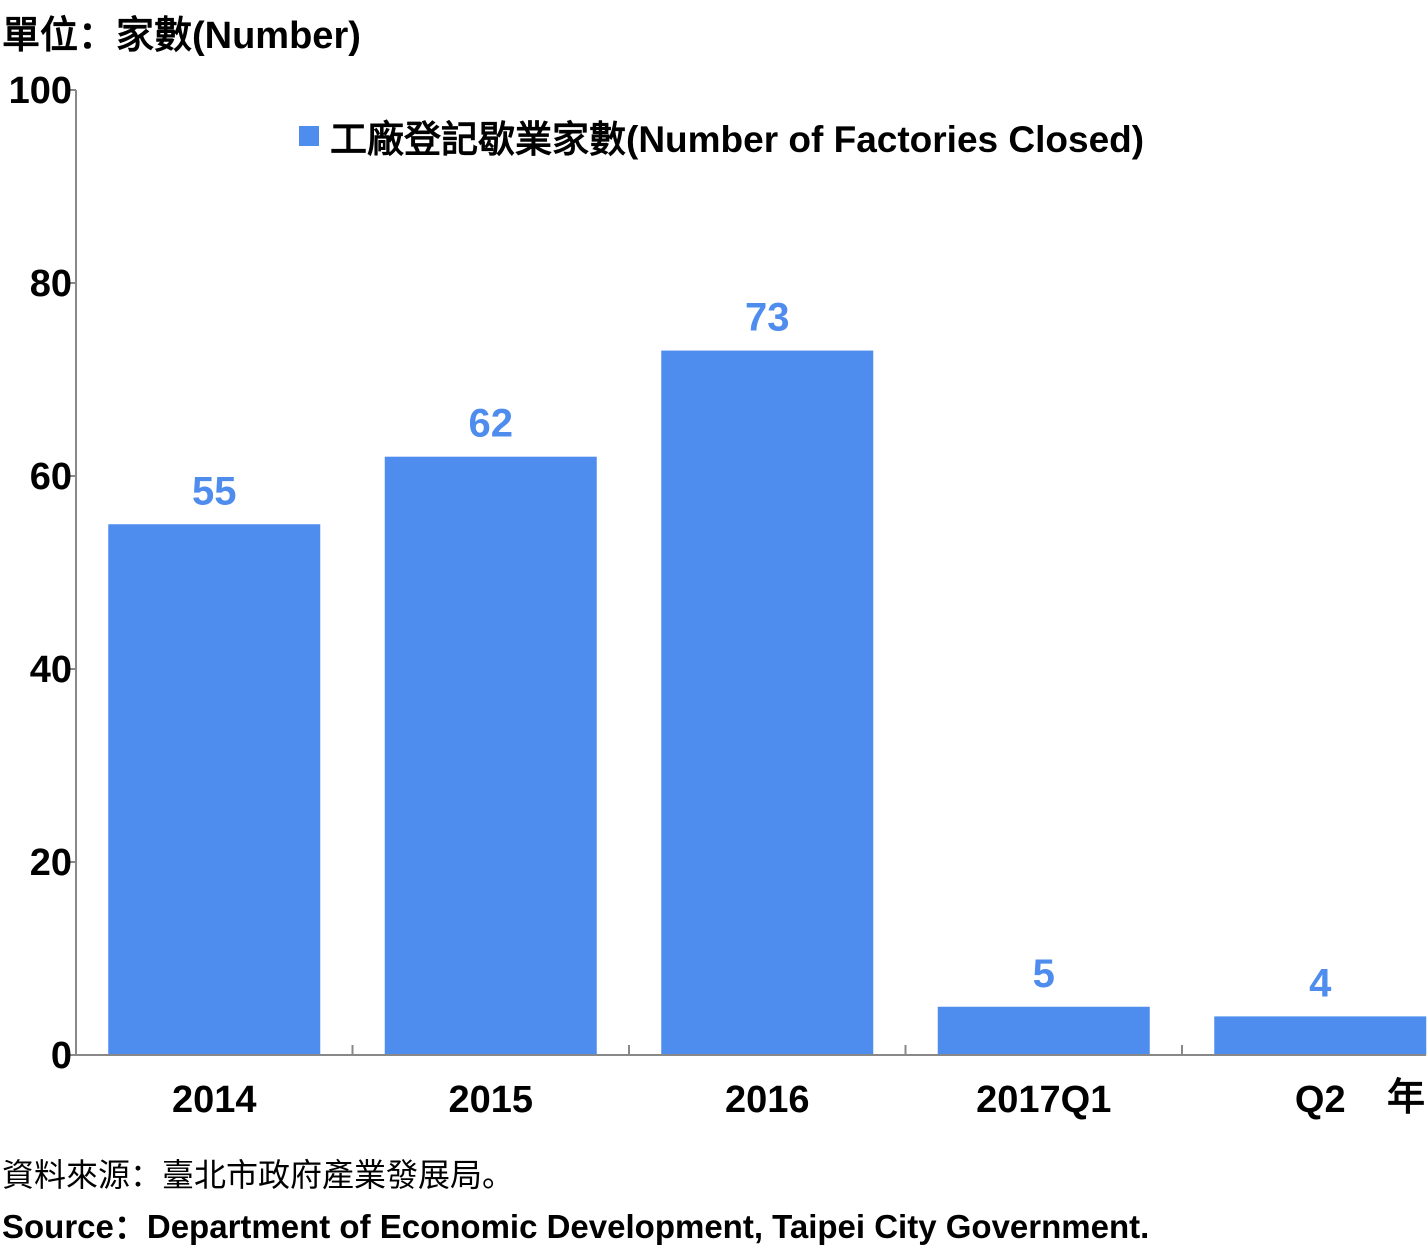 The image size is (1428, 1248). Describe the element at coordinates (491, 424) in the screenshot. I see `data-label: 62` at that location.